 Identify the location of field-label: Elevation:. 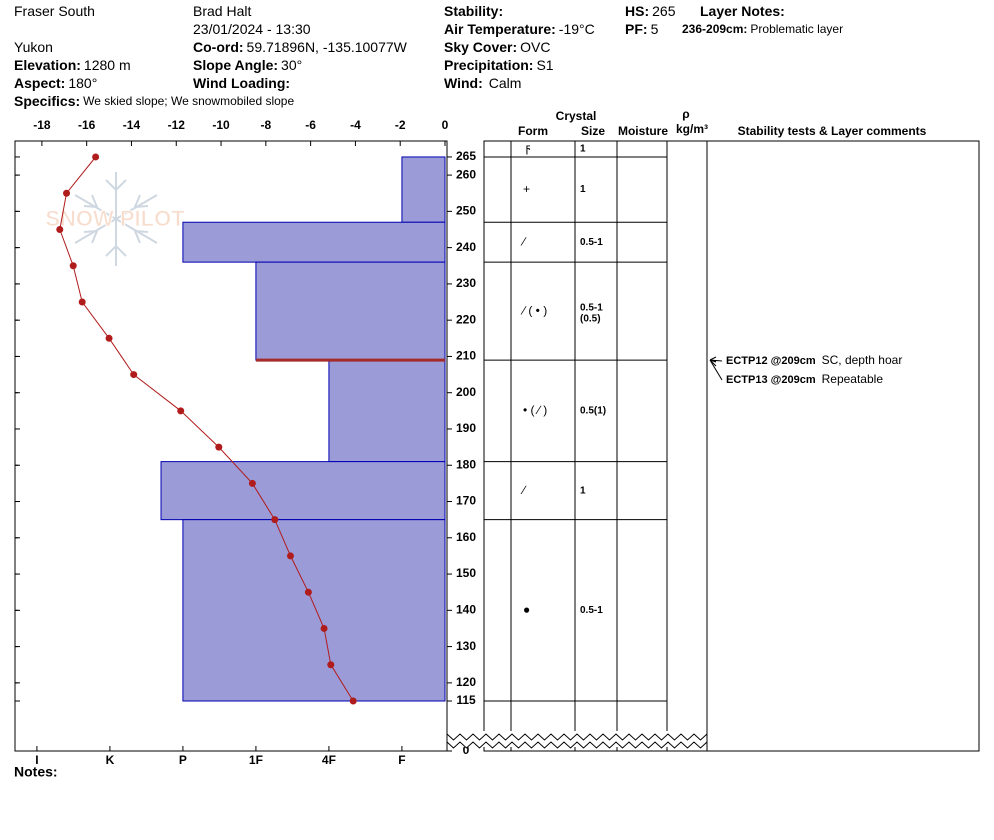
(47, 65).